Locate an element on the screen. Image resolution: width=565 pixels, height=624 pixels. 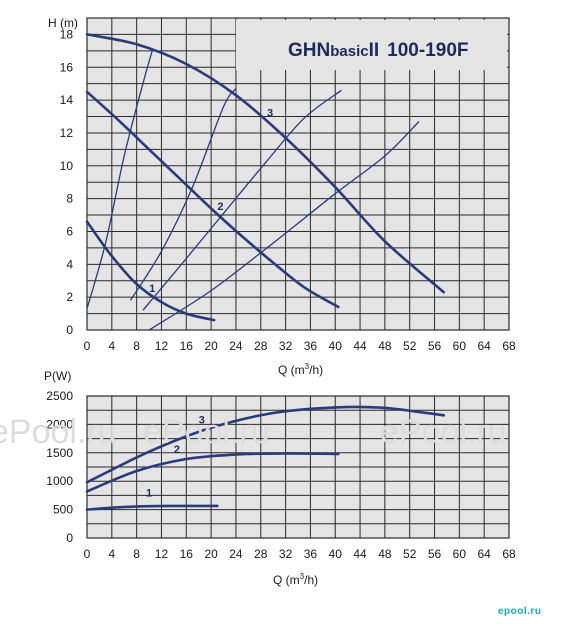
head-curve-label-1: 1 is located at coordinates (152, 289).